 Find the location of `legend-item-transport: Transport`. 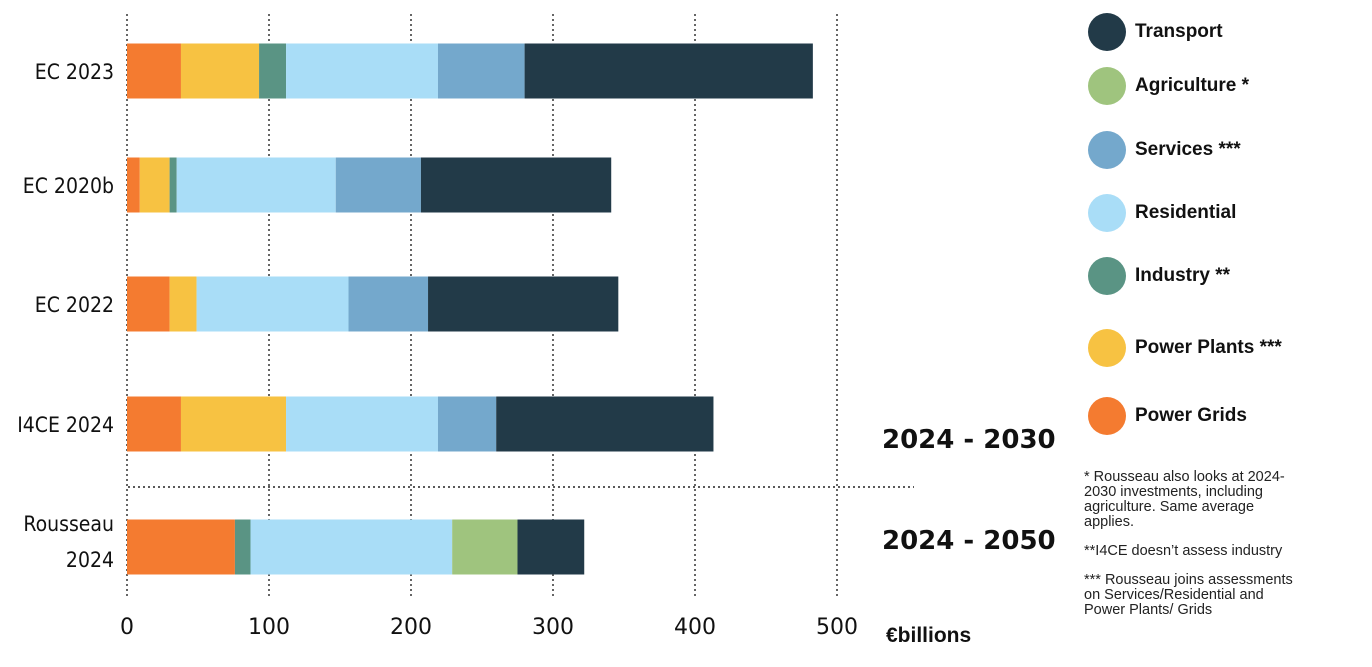

legend-item-transport: Transport is located at coordinates (1155, 32).